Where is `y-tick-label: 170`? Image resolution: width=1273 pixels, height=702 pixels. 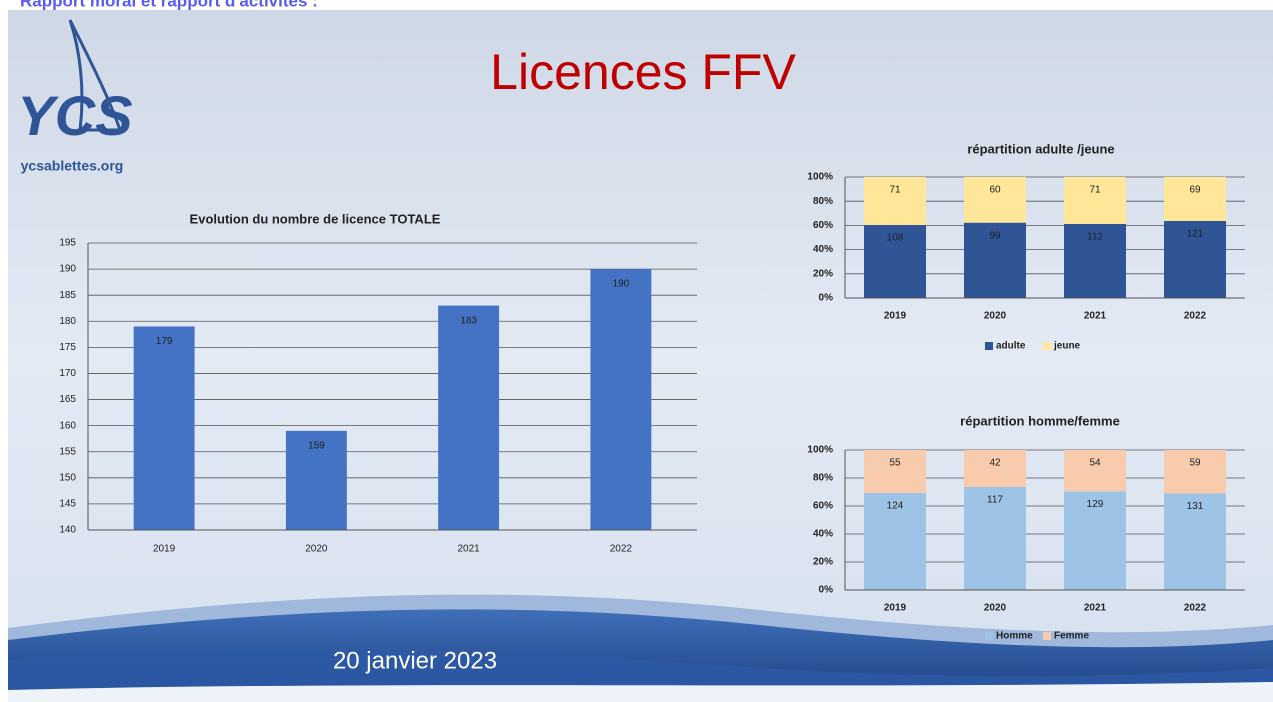
y-tick-label: 170 is located at coordinates (67, 373).